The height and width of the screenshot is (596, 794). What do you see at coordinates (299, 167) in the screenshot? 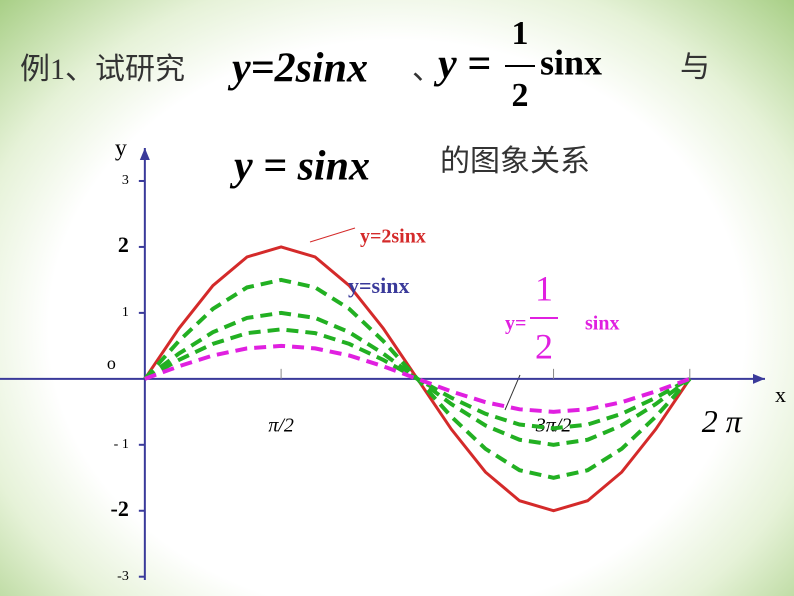
I see `title-eq3: y = sinx` at bounding box center [299, 167].